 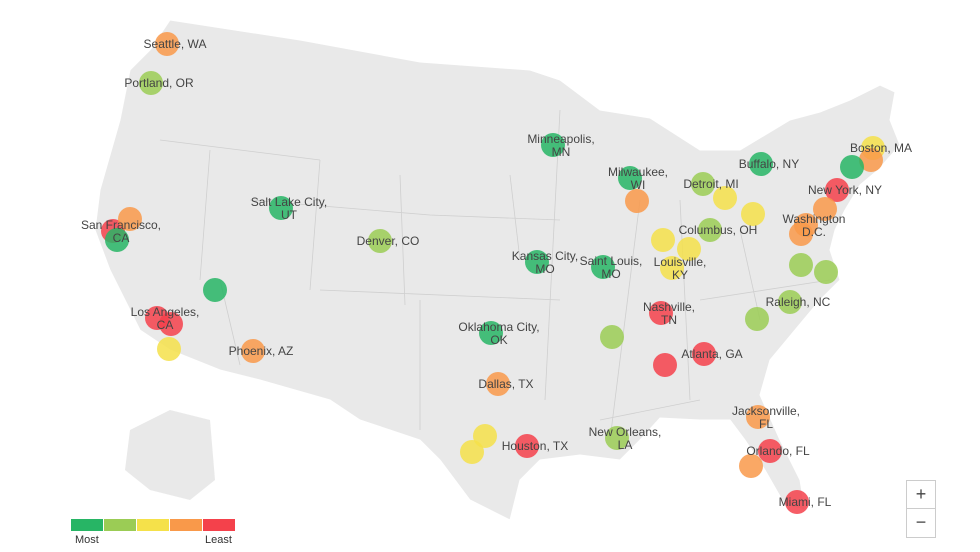 I want to click on city-label: Dallas, TX, so click(x=505, y=384).